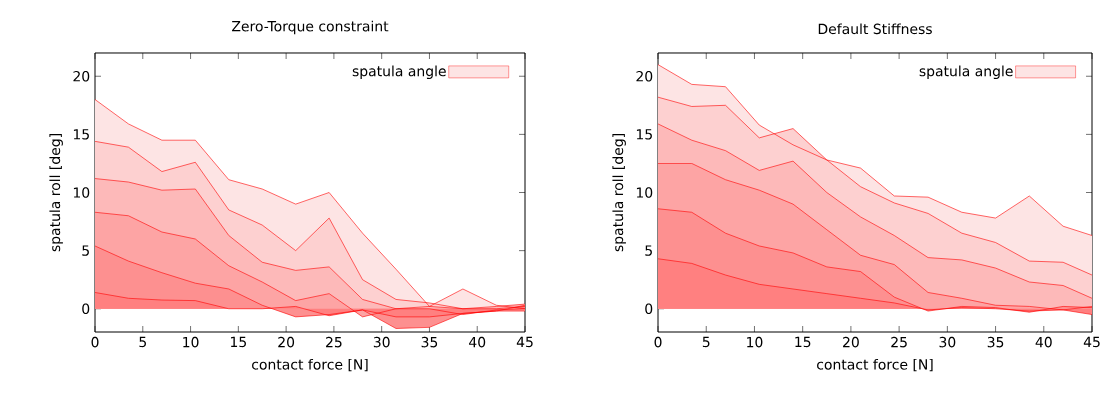 The width and height of the screenshot is (1112, 405). What do you see at coordinates (875, 29) in the screenshot?
I see `chart-title: Default Stiffness` at bounding box center [875, 29].